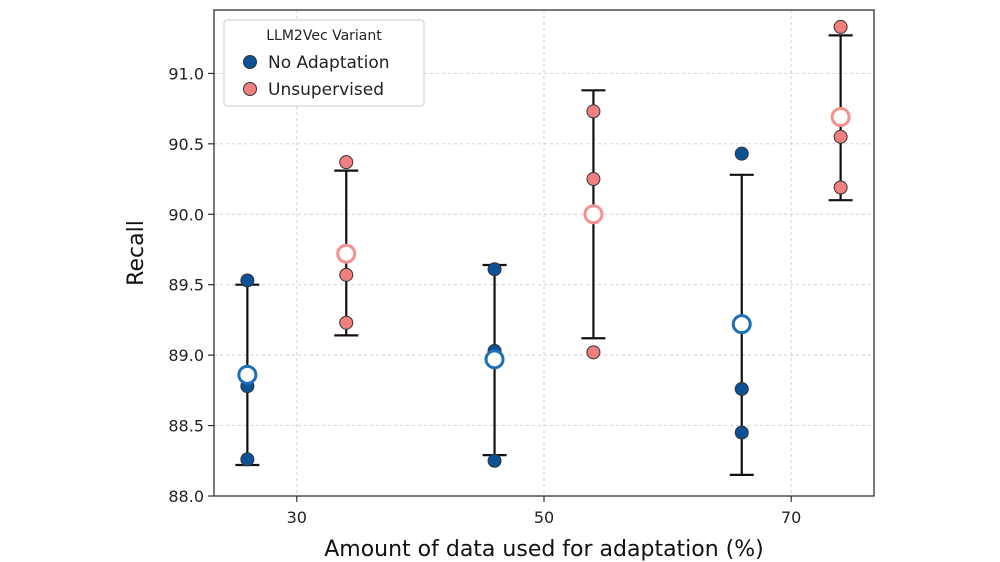  I want to click on y-tick-label: 90.0, so click(186, 214).